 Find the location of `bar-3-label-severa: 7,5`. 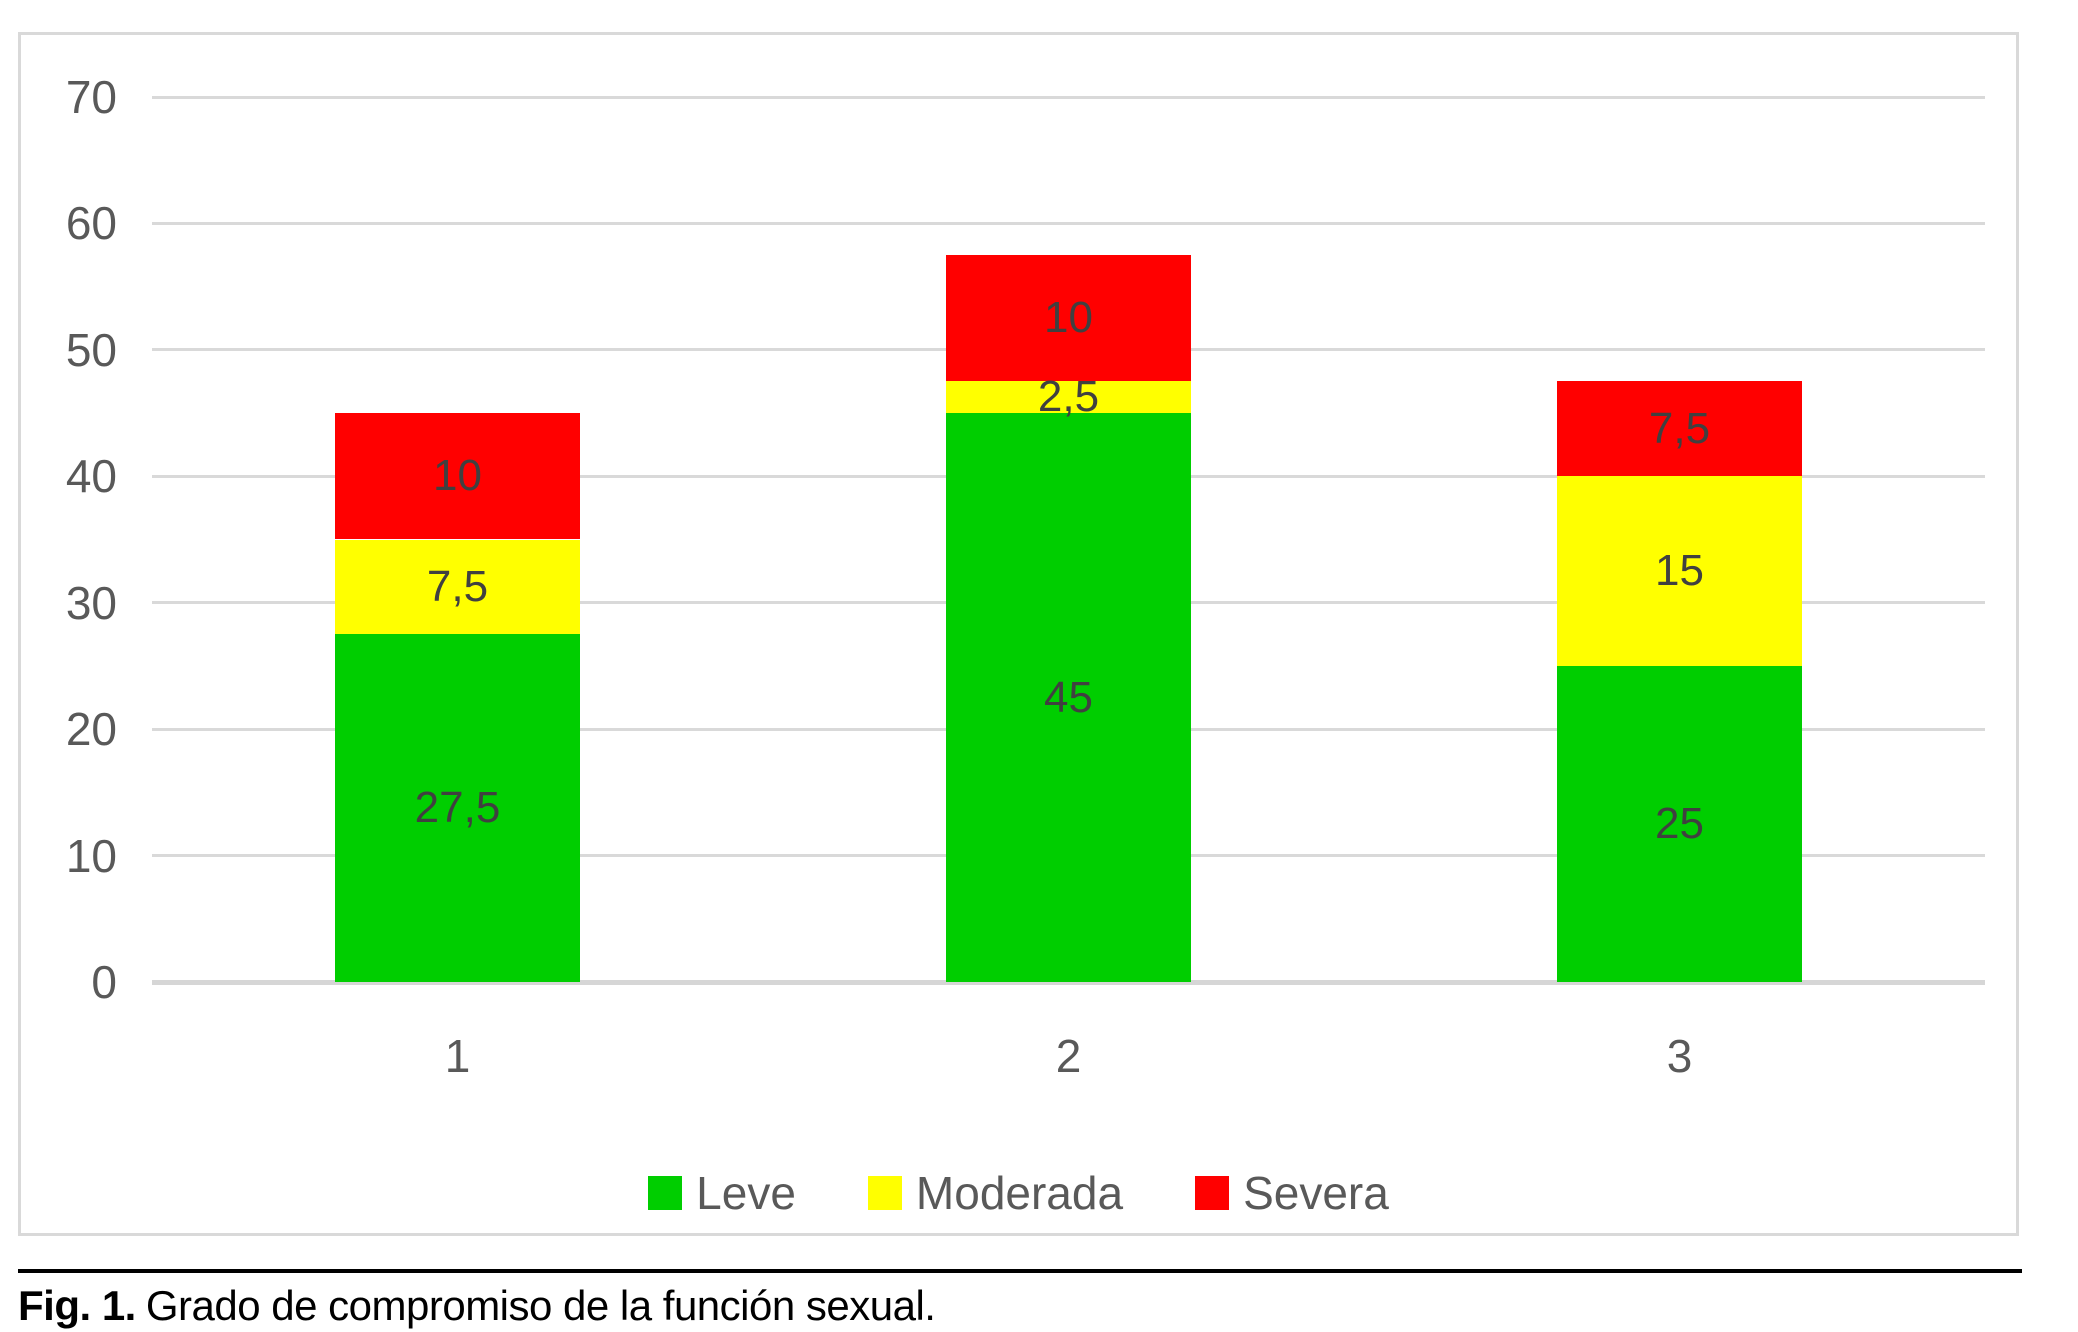

bar-3-label-severa: 7,5 is located at coordinates (1679, 428).